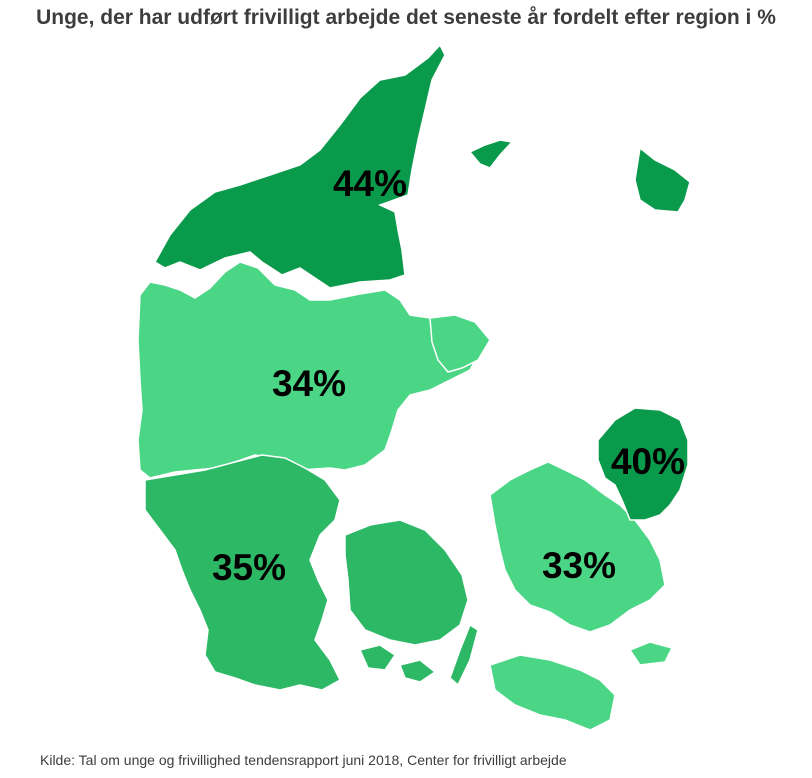  I want to click on sjaelland-shape, so click(577, 547).